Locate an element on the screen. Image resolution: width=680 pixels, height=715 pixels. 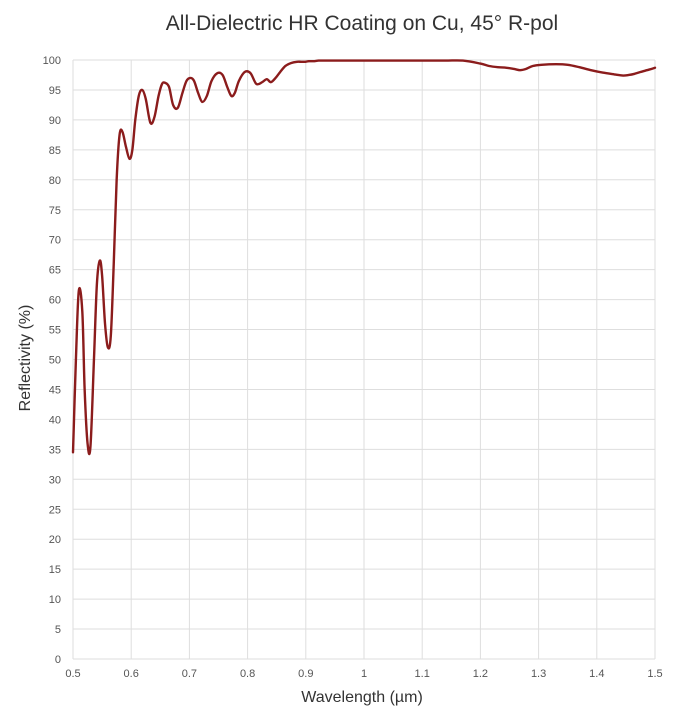
x-tick-label: 1 is located at coordinates (364, 674).